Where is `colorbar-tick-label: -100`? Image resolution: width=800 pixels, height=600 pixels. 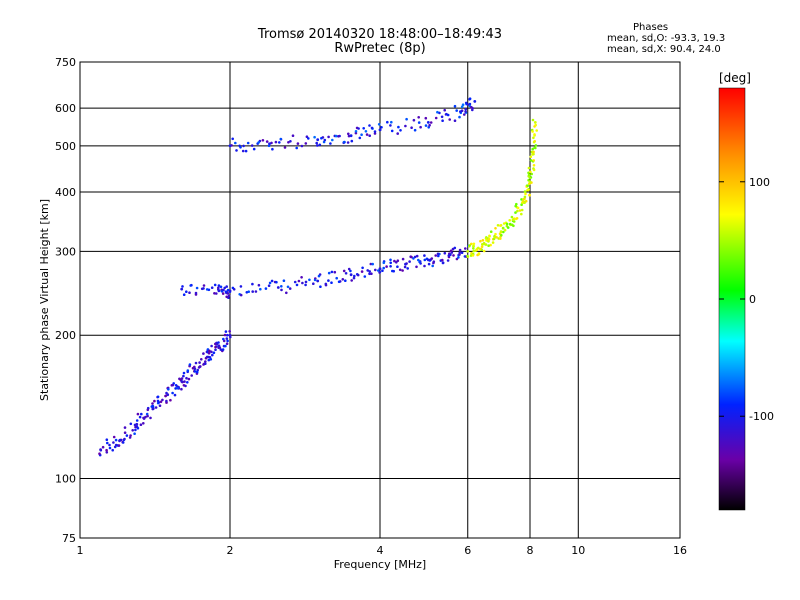
colorbar-tick-label: -100 is located at coordinates (761, 416).